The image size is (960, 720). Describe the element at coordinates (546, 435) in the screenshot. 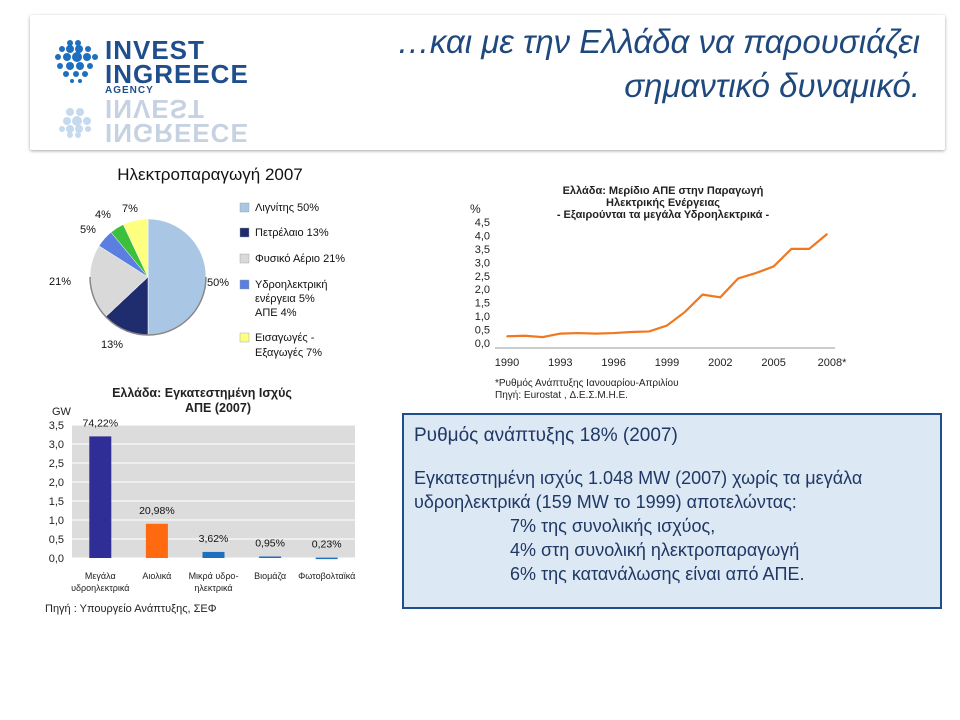

I see `growth-rate-text: Ρυθμός ανάπτυξης 18% (2007)` at that location.